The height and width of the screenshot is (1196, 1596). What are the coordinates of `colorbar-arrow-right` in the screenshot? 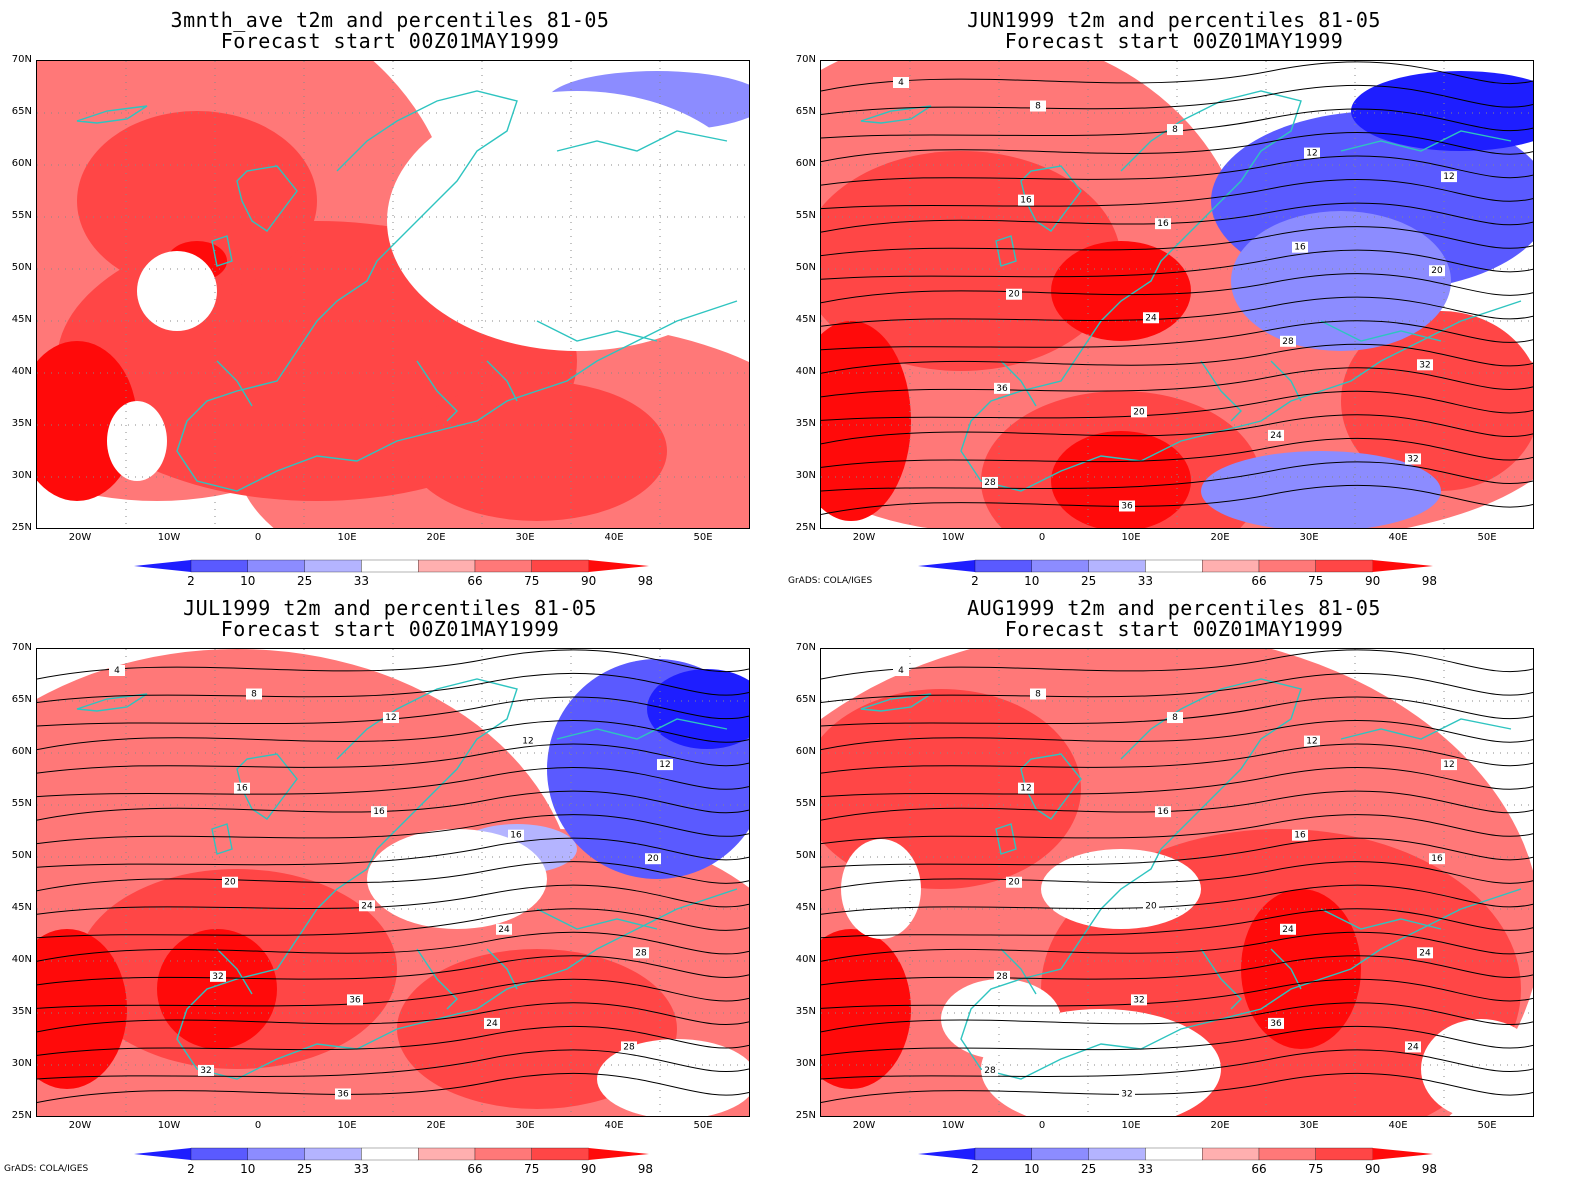 It's located at (618, 1154).